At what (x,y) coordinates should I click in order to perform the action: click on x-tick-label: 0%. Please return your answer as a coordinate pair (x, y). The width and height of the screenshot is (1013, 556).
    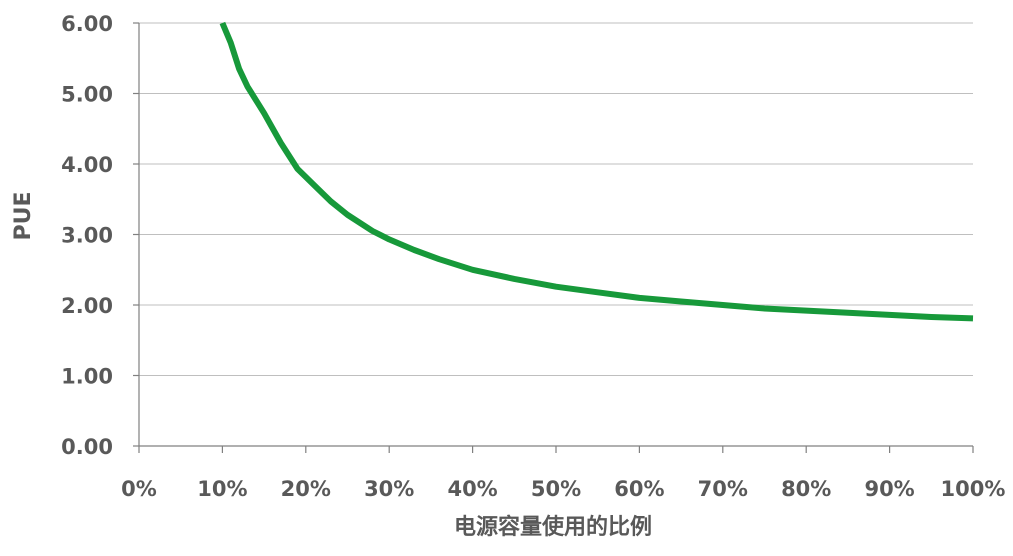
    Looking at the image, I should click on (139, 489).